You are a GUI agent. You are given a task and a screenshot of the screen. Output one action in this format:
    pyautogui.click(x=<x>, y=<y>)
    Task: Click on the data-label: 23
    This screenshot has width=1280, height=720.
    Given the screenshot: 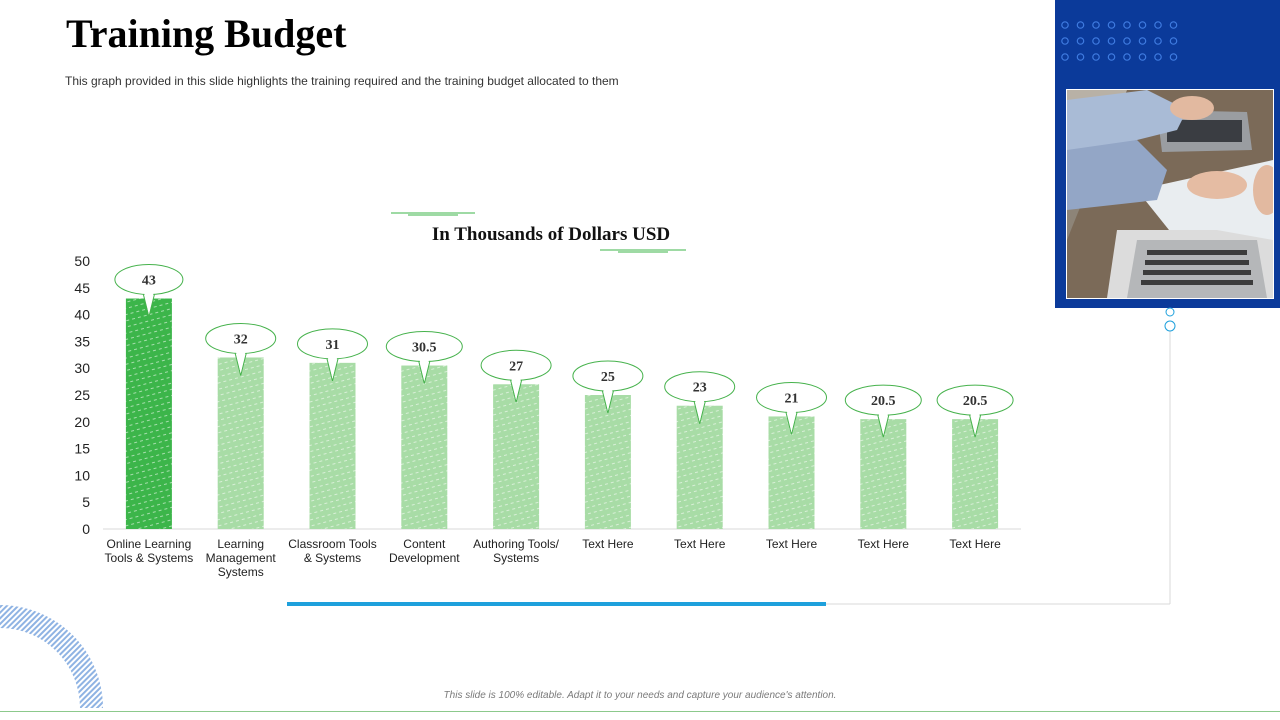 What is the action you would take?
    pyautogui.click(x=700, y=388)
    